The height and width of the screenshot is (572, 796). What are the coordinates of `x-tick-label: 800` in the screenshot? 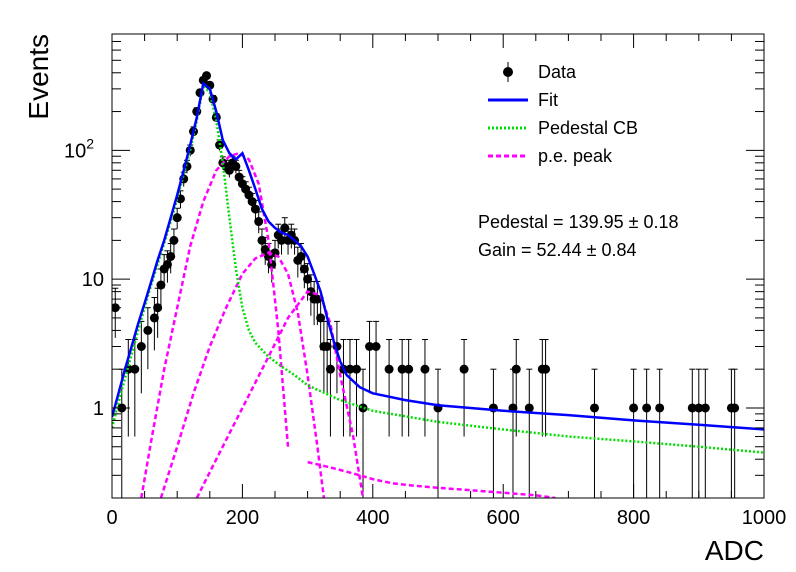 It's located at (633, 518).